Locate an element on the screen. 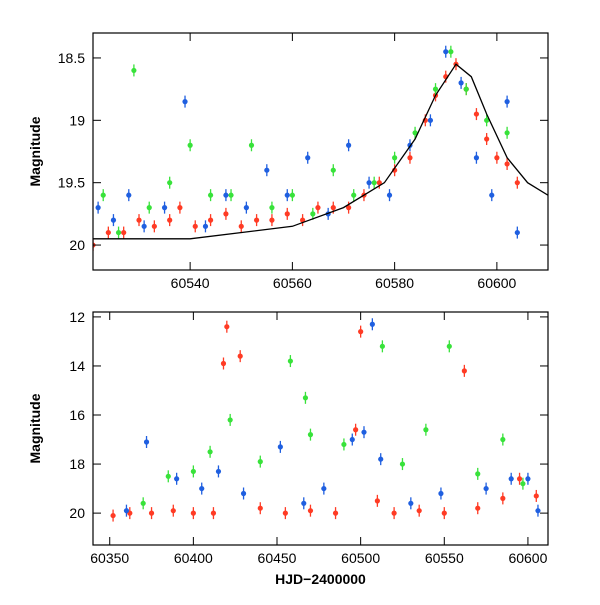 This screenshot has width=600, height=605. x-tick-label: 60560 is located at coordinates (292, 283).